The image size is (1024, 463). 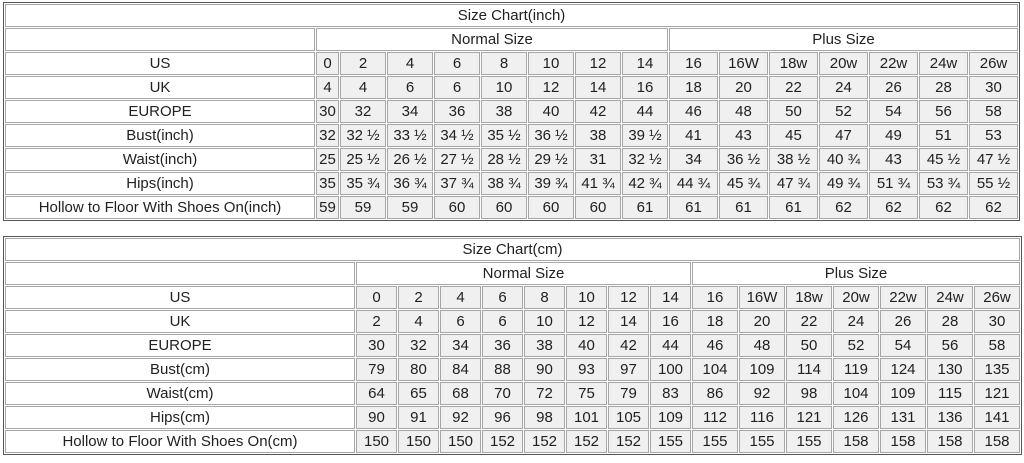 What do you see at coordinates (743, 183) in the screenshot?
I see `size-value-cell: 45 ¾` at bounding box center [743, 183].